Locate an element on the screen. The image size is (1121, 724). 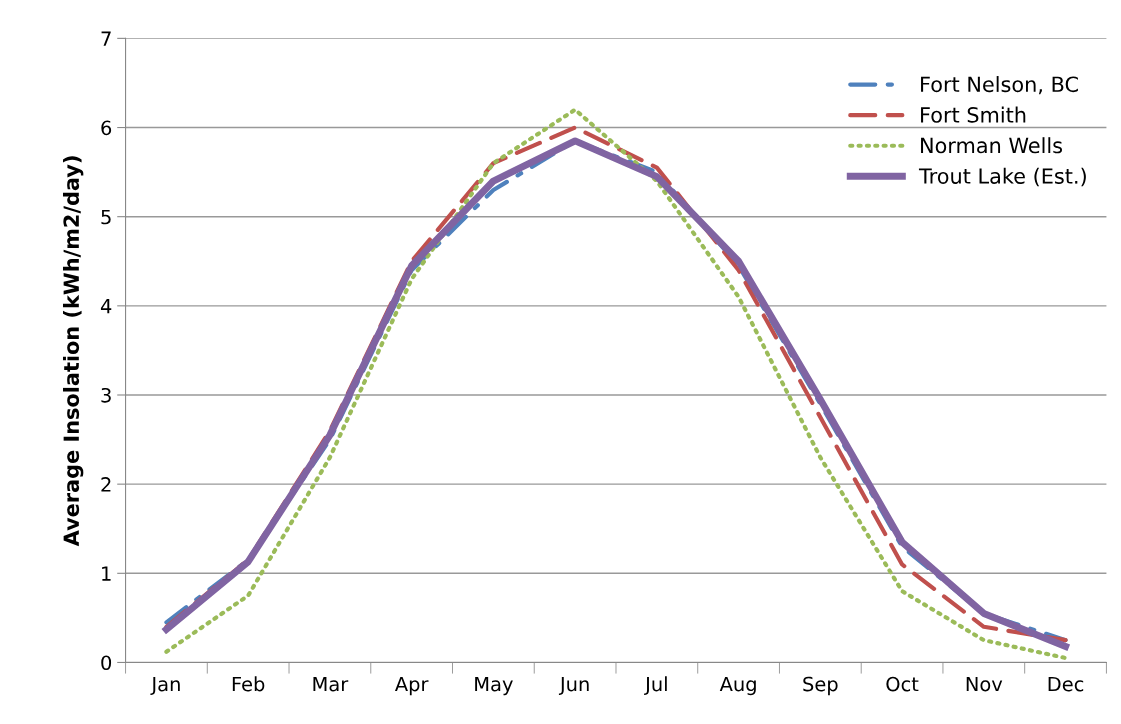
y-tick-label: 7 is located at coordinates (106, 38).